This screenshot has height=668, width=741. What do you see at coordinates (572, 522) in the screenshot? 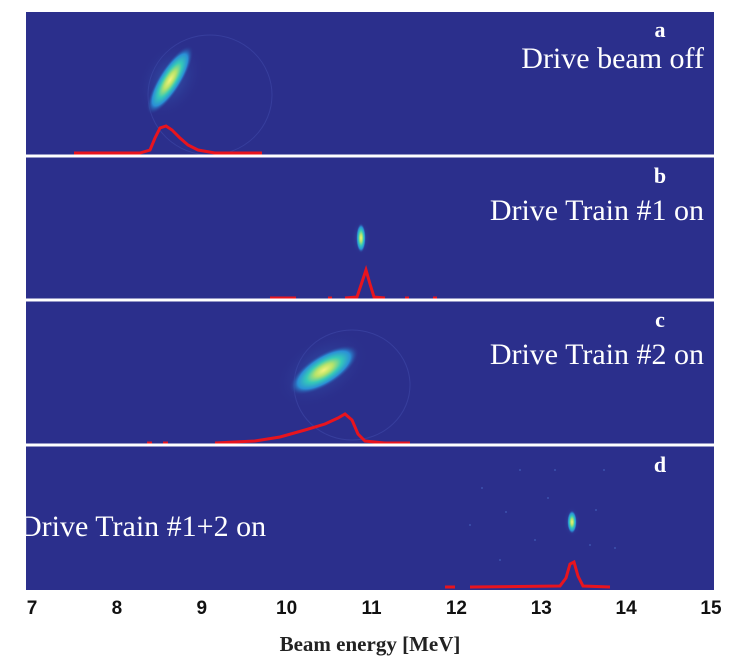
I see `panel-d-beam-spot` at bounding box center [572, 522].